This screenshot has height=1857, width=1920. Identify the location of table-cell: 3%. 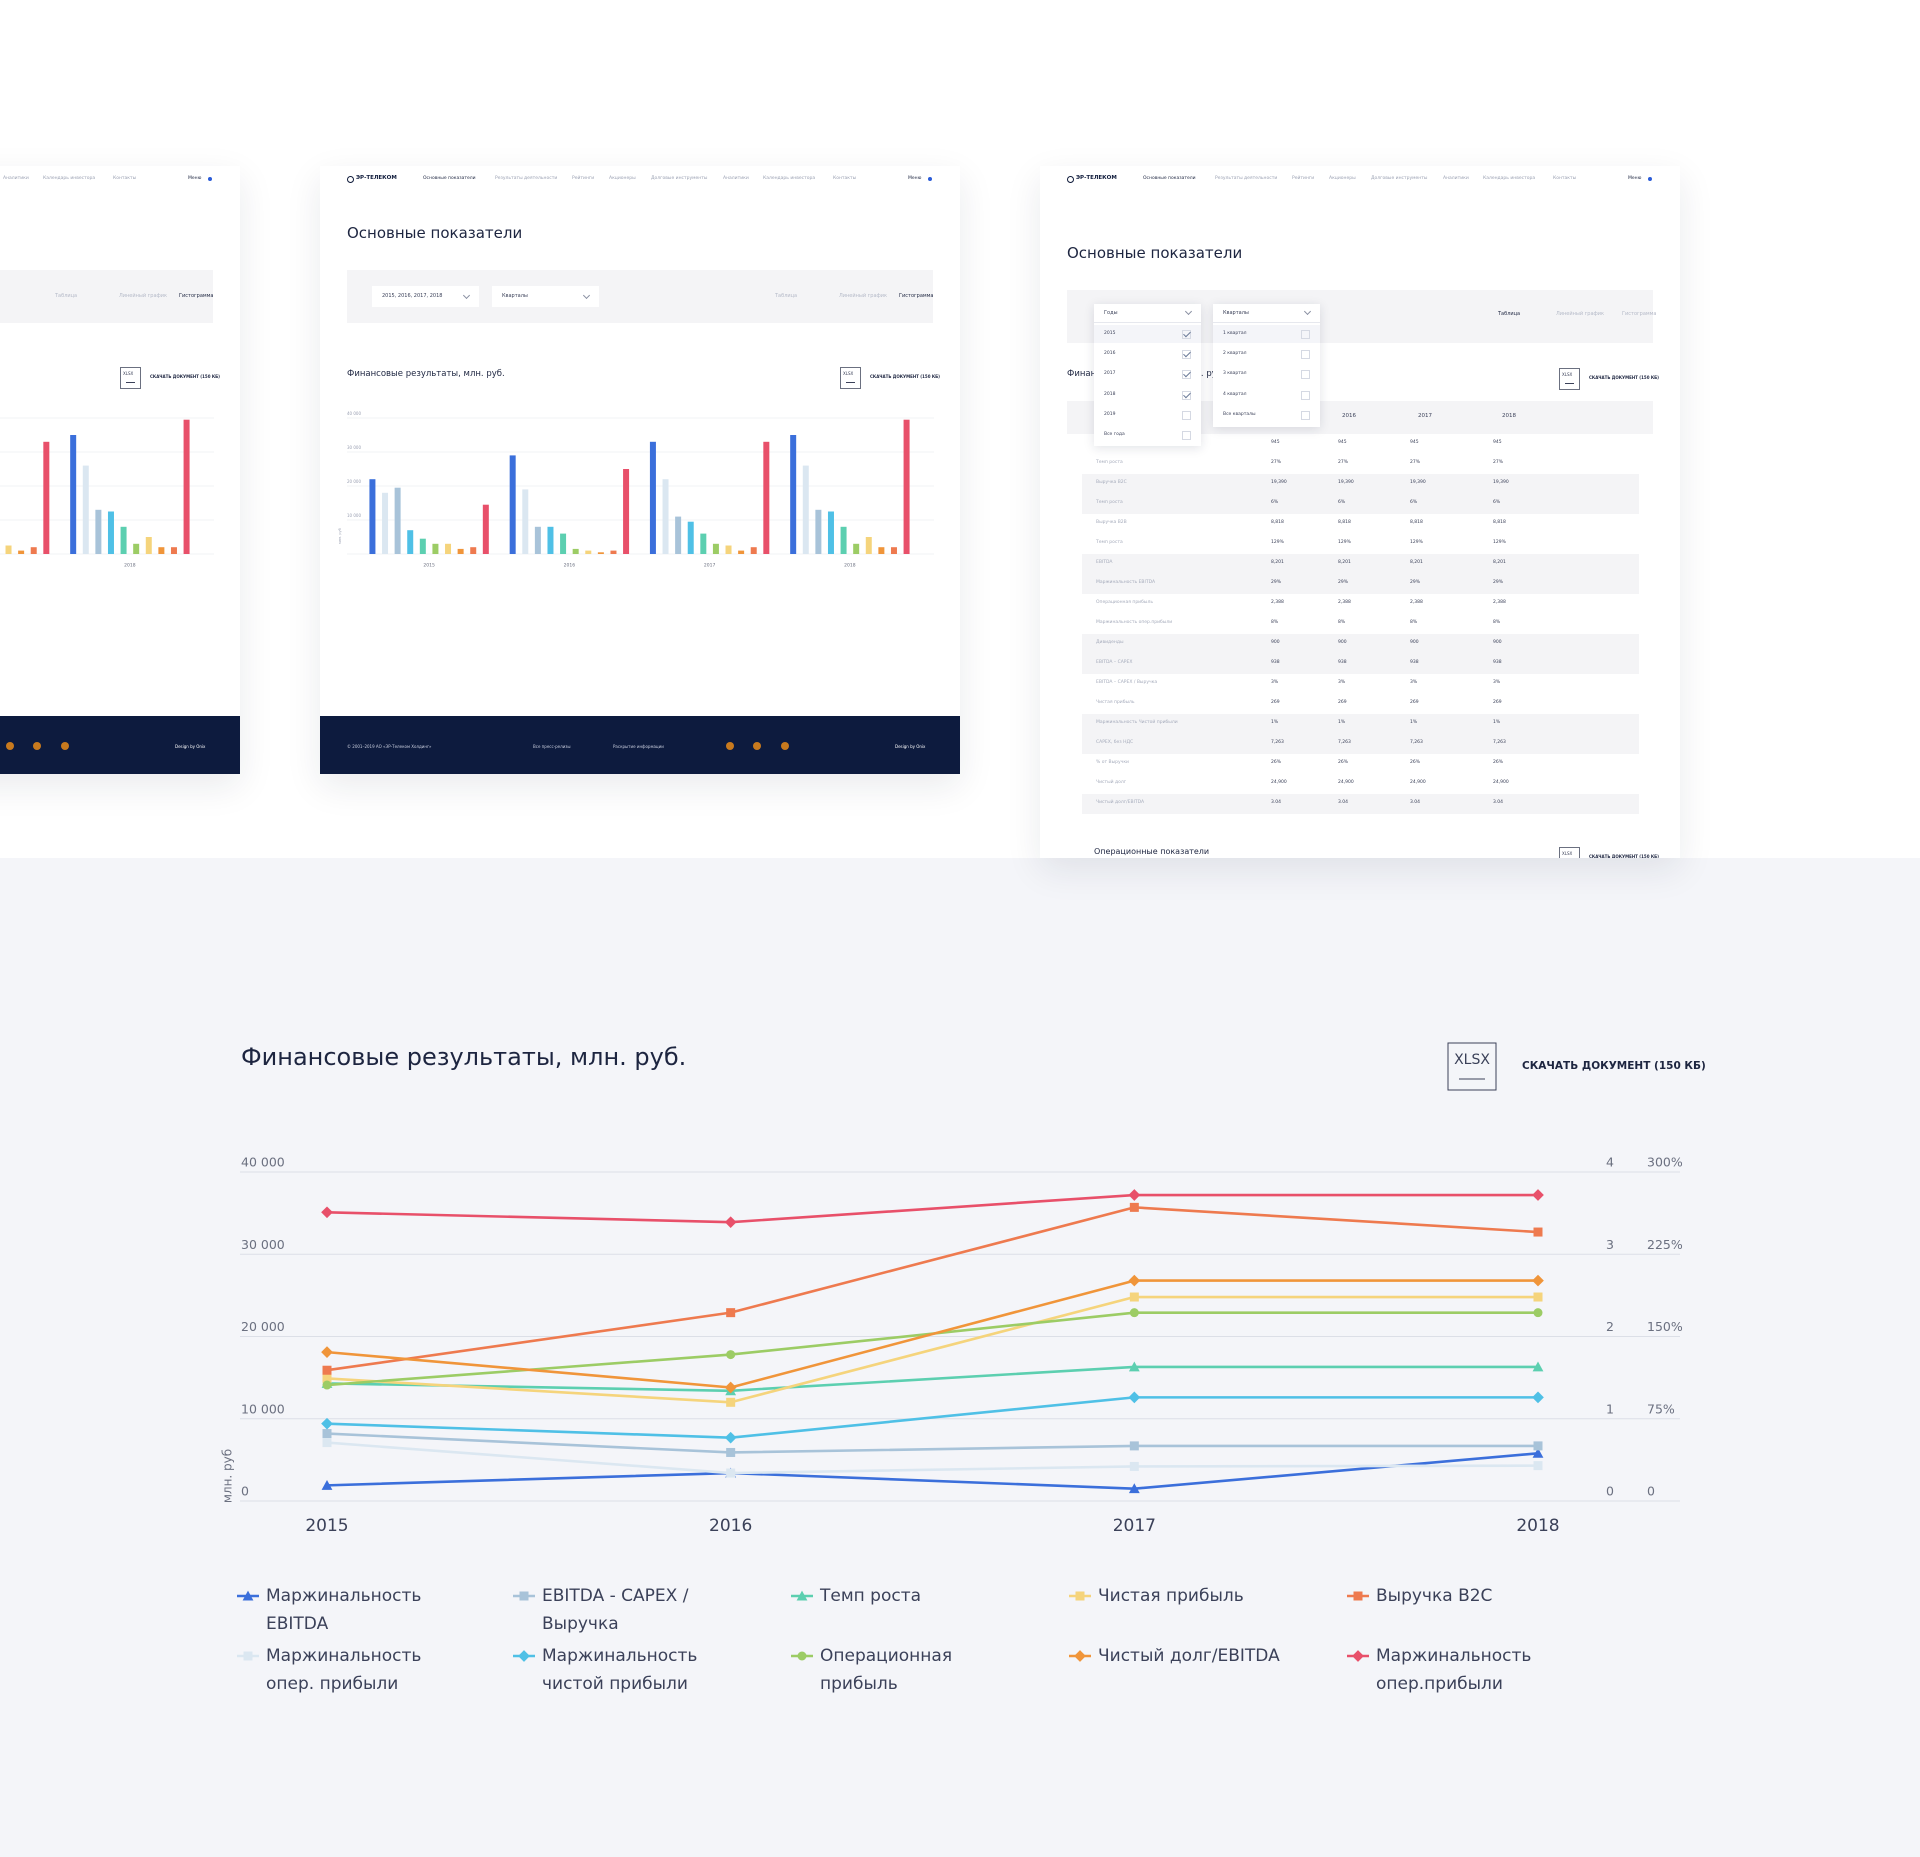
(1342, 682).